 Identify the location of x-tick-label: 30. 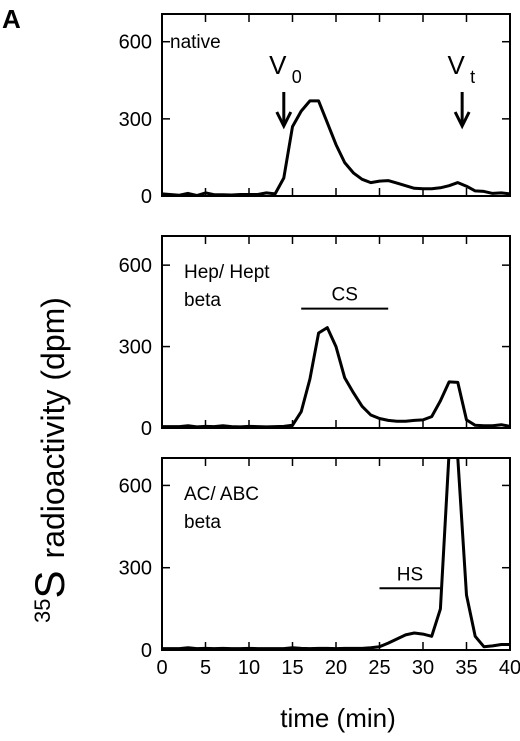
(423, 668).